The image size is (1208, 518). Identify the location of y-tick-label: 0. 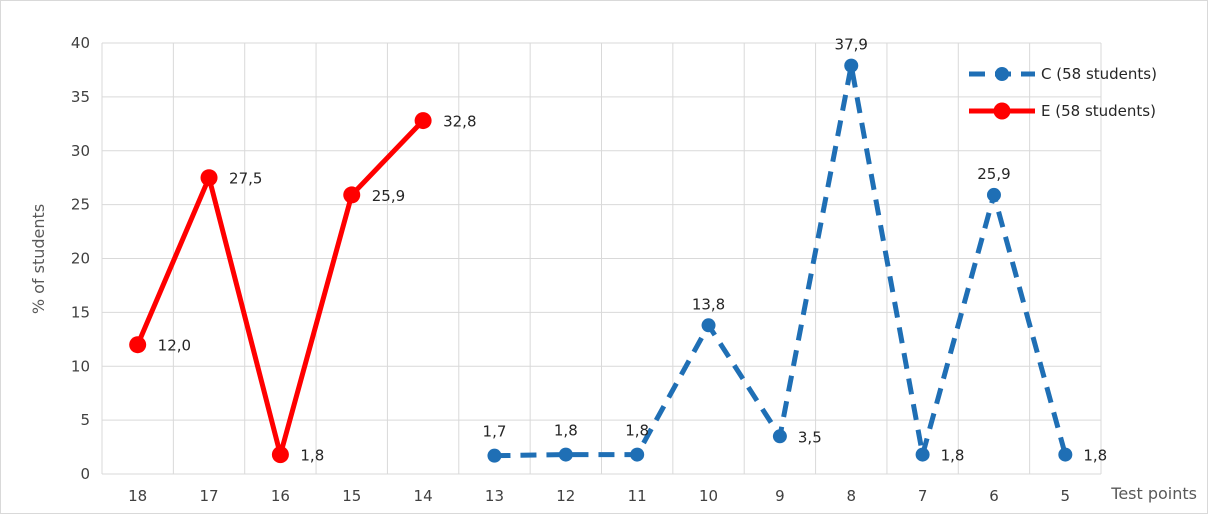
(85, 474).